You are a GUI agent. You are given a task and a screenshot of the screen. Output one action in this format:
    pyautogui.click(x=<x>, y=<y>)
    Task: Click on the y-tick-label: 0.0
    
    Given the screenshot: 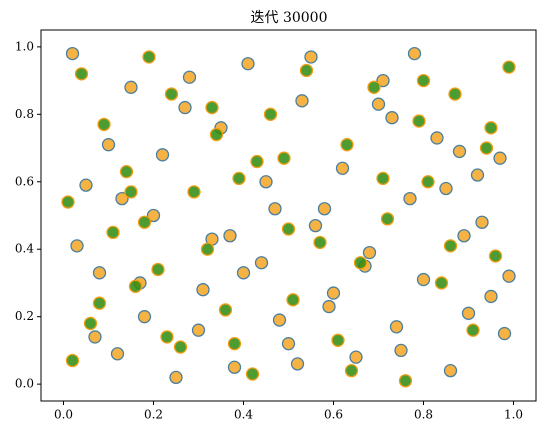 What is the action you would take?
    pyautogui.click(x=24, y=384)
    